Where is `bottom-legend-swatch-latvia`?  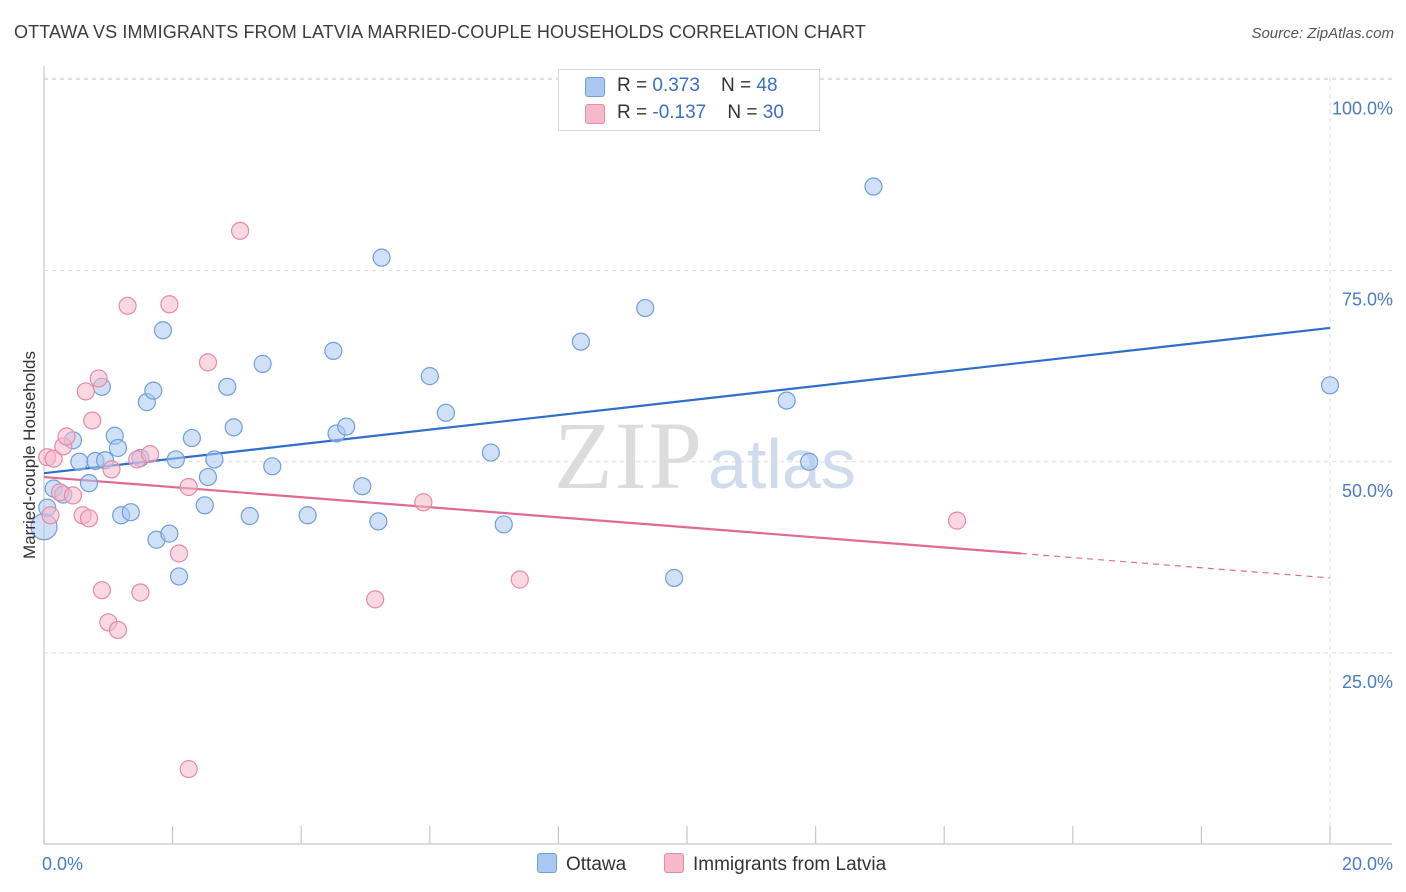 bottom-legend-swatch-latvia is located at coordinates (674, 863).